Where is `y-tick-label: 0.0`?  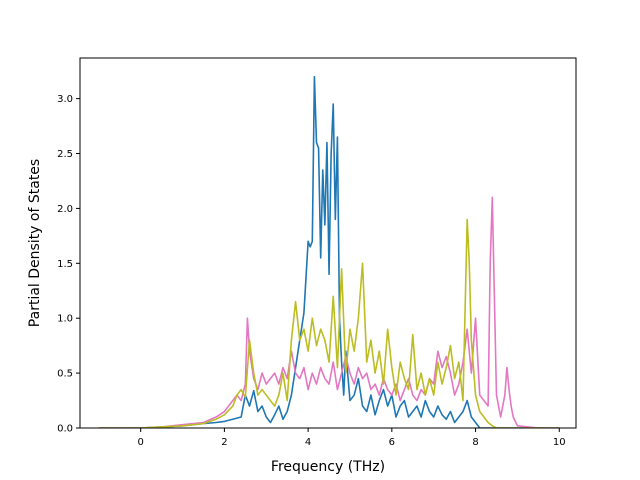
y-tick-label: 0.0 is located at coordinates (65, 429).